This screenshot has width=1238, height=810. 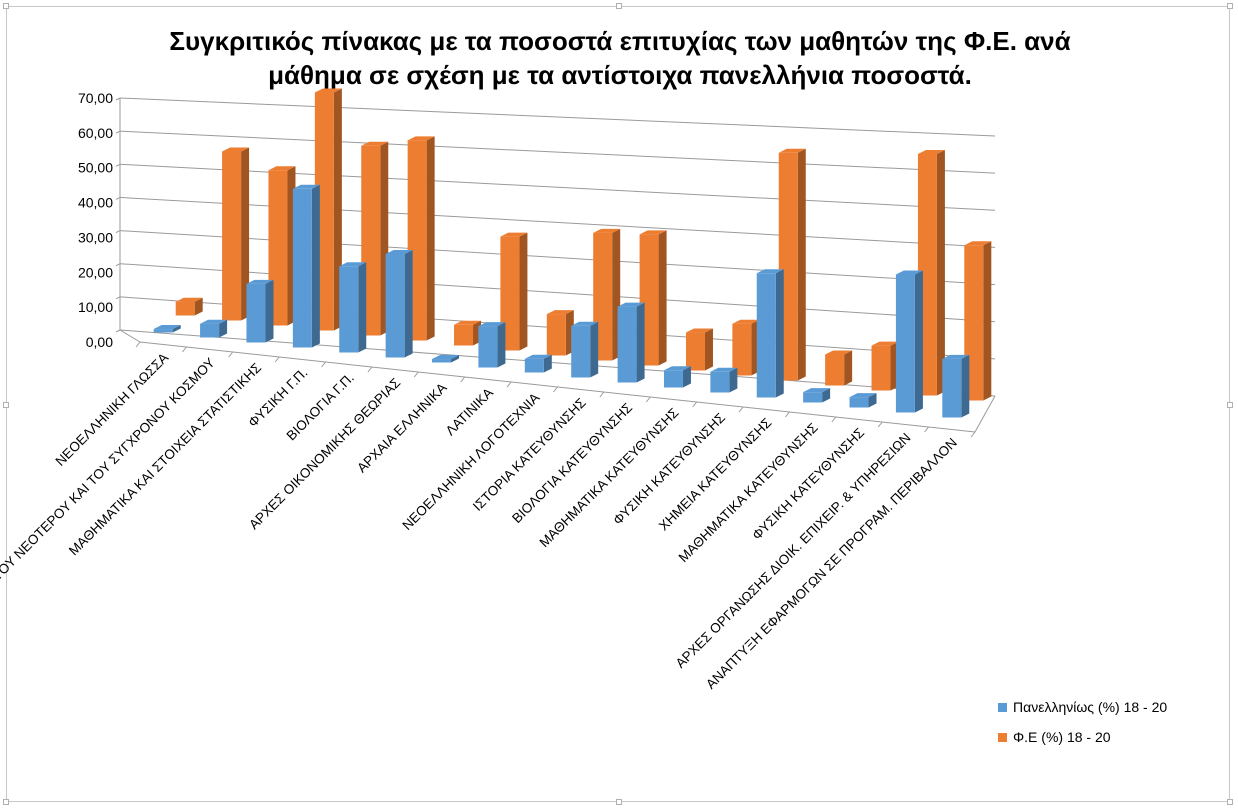 What do you see at coordinates (130, 336) in the screenshot?
I see `floor-left-edge` at bounding box center [130, 336].